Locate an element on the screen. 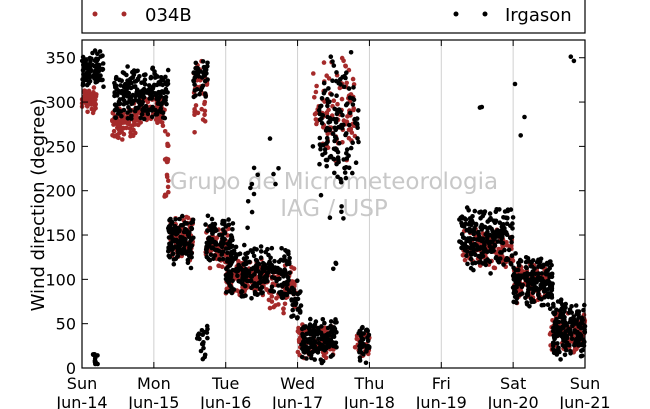  y-tick-label: 50 is located at coordinates (66, 324).